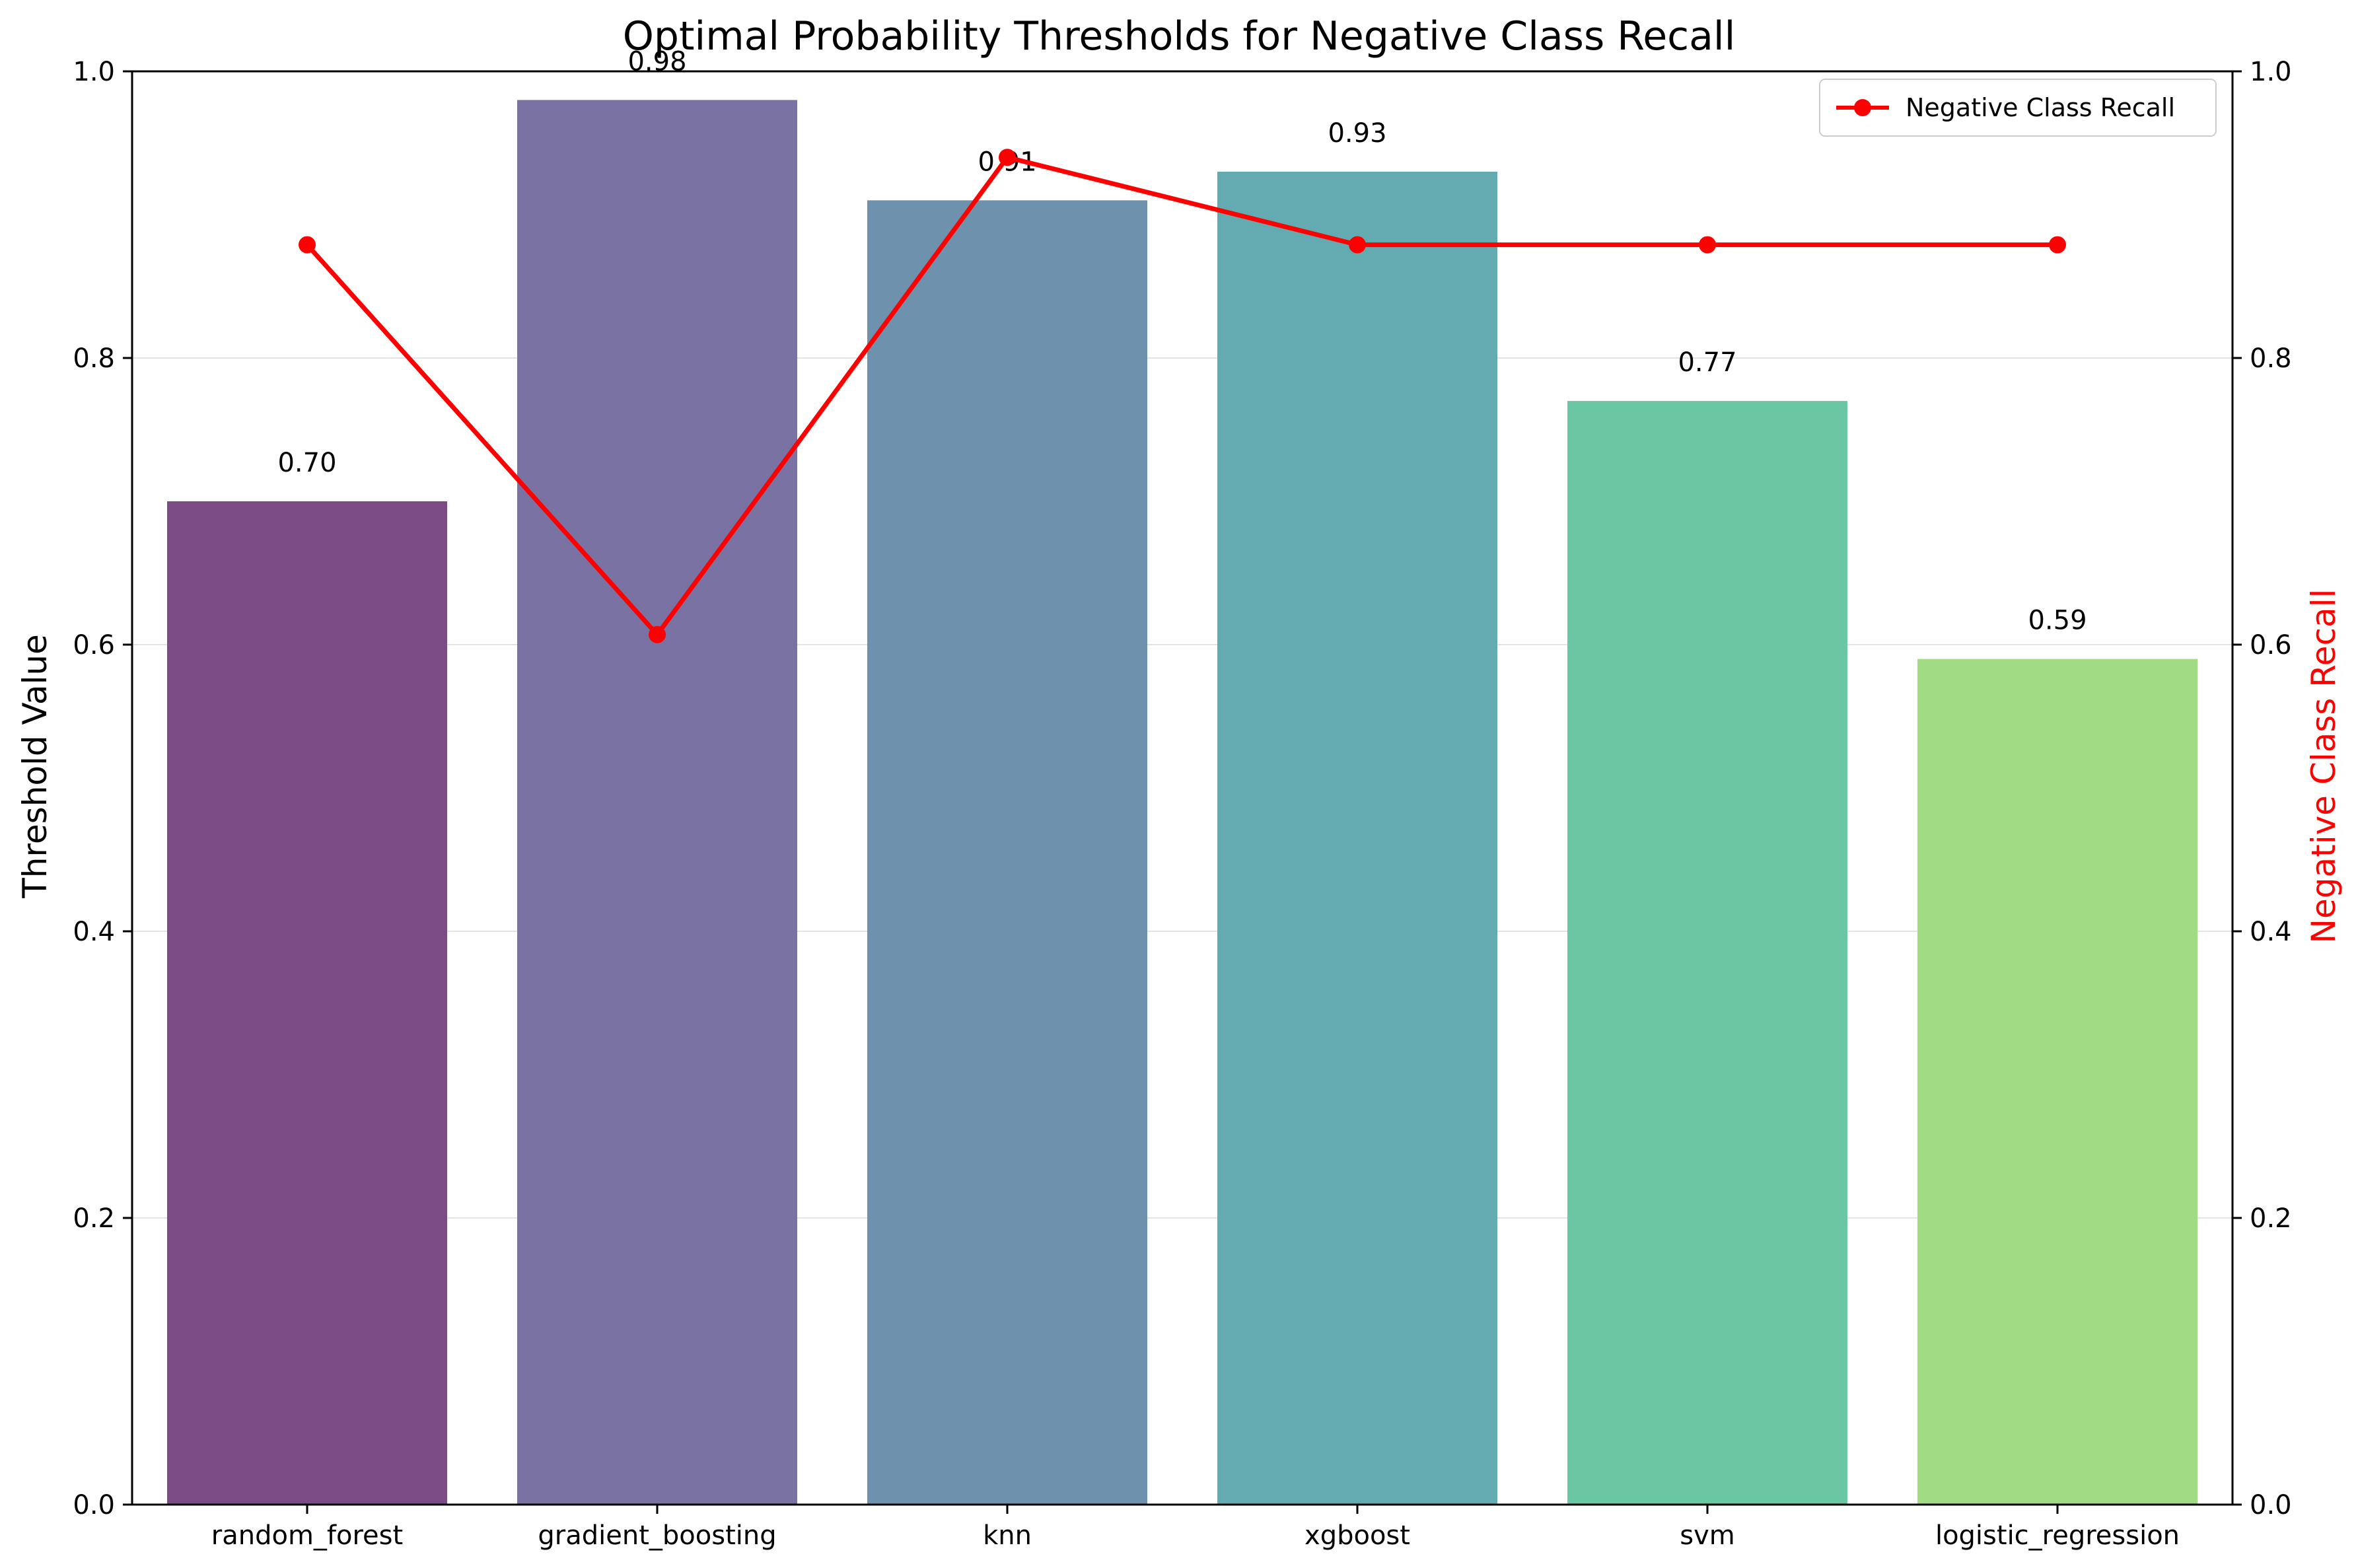 This screenshot has height=1568, width=2358. What do you see at coordinates (2271, 358) in the screenshot?
I see `y2-tick-label: 0.8` at bounding box center [2271, 358].